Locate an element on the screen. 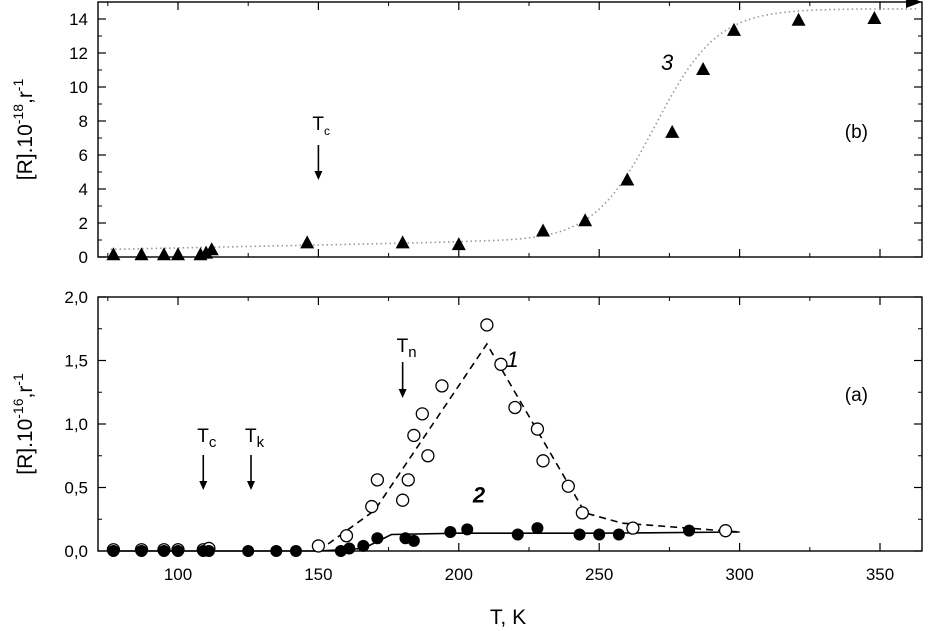 The width and height of the screenshot is (940, 631). x-tick-label: 150 is located at coordinates (318, 574).